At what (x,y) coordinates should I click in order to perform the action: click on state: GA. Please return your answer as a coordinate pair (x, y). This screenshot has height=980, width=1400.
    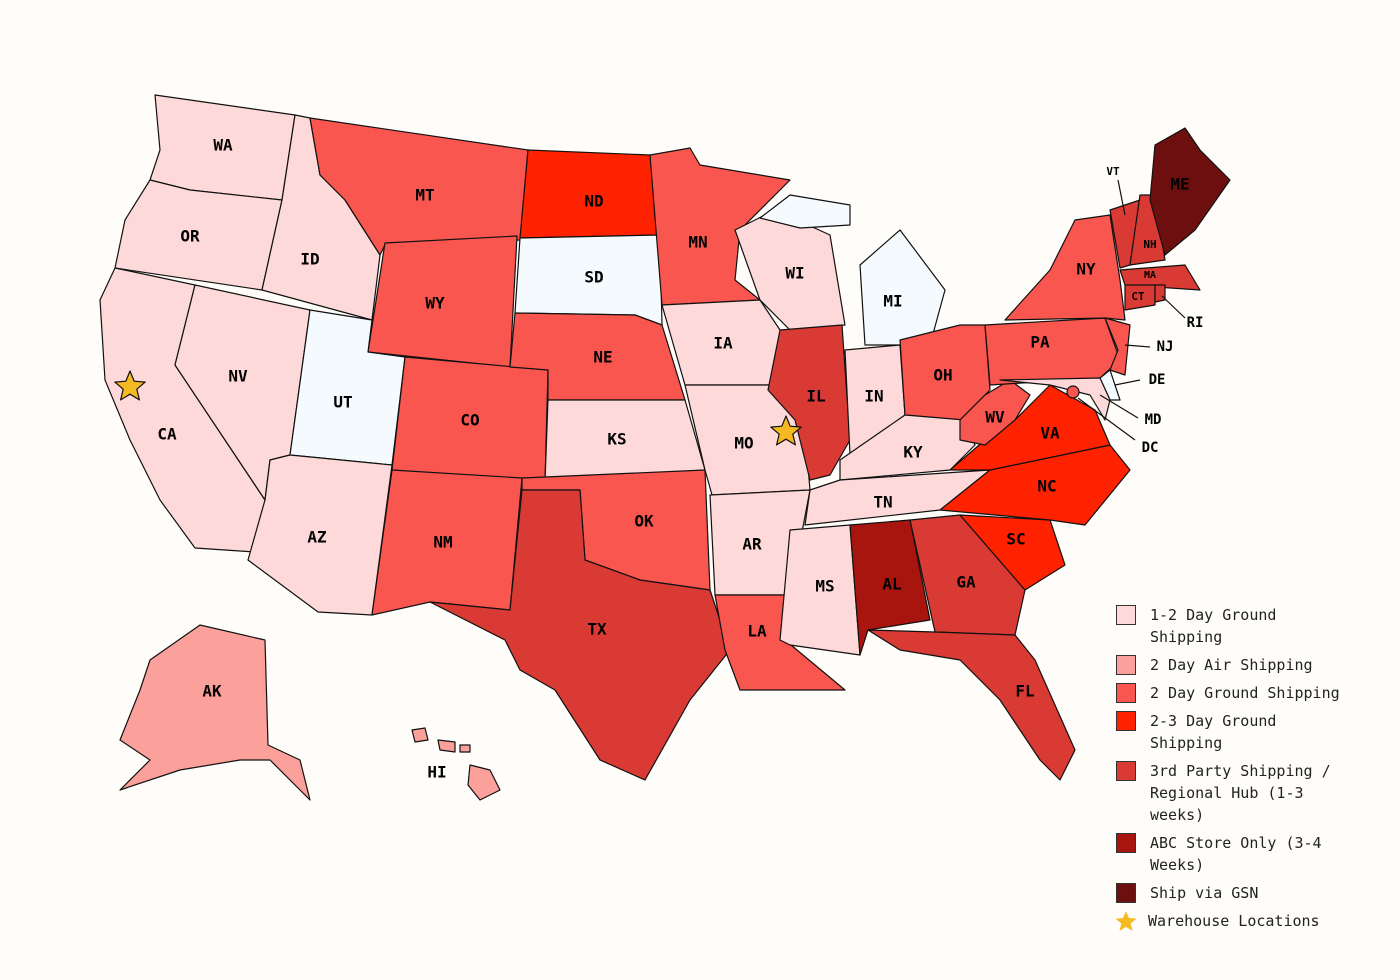
    Looking at the image, I should click on (967, 575).